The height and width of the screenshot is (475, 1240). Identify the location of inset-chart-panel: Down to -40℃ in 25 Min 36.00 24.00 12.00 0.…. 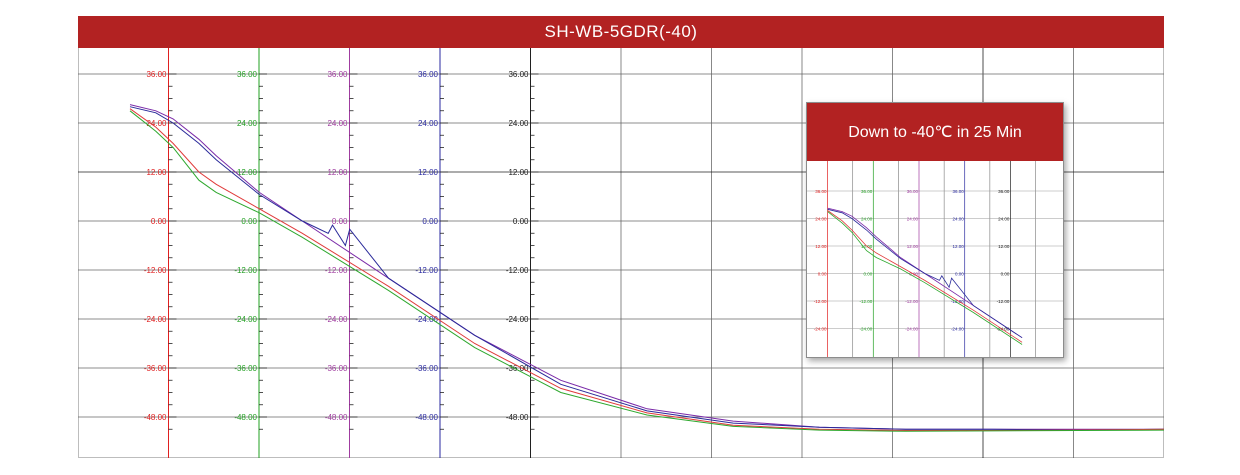
(935, 230).